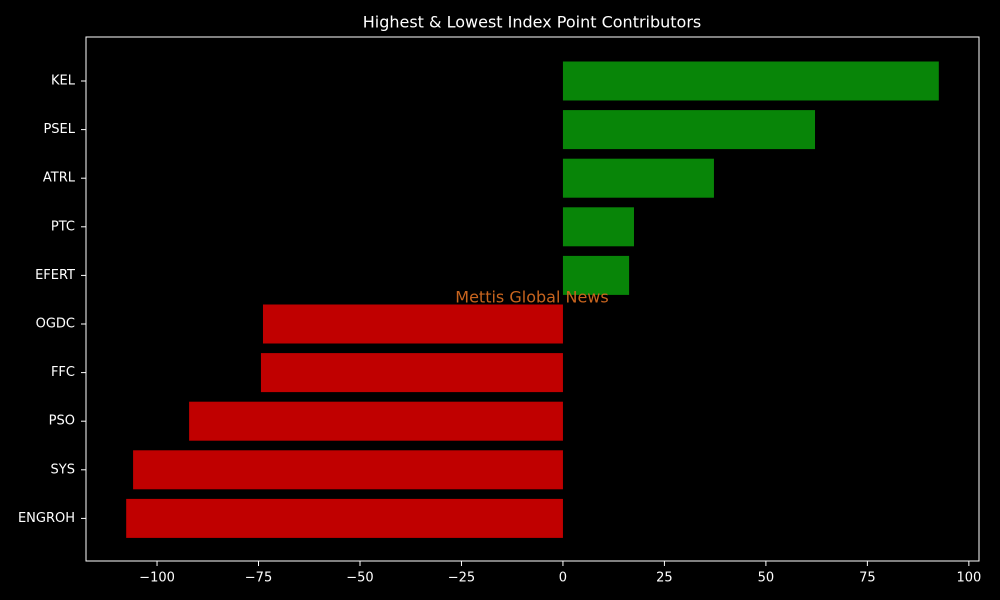  Describe the element at coordinates (62, 421) in the screenshot. I see `y-tick-label: PSO` at that location.